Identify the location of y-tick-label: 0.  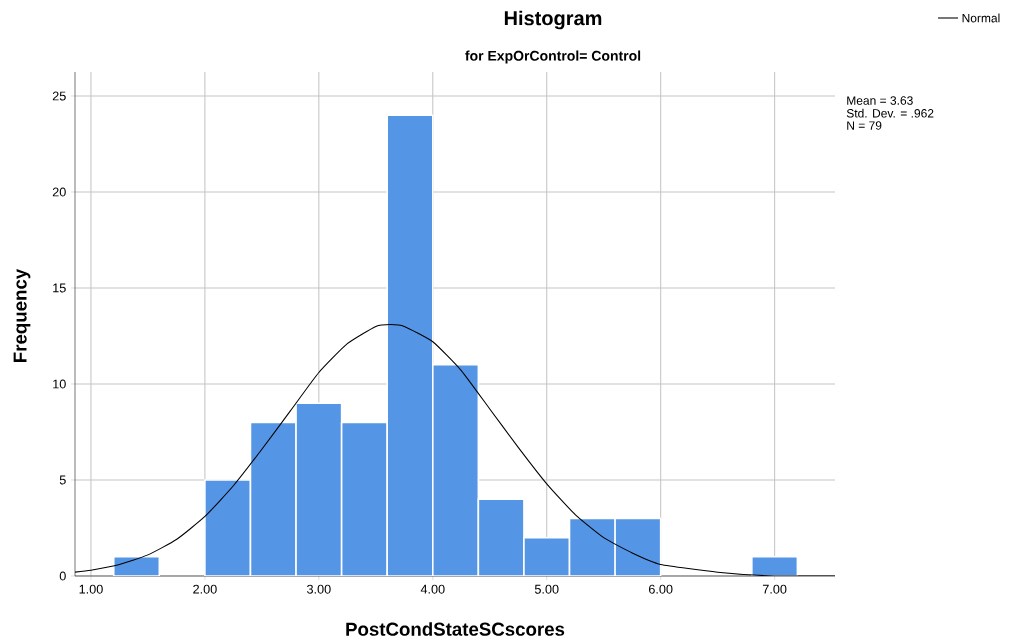
(62, 576).